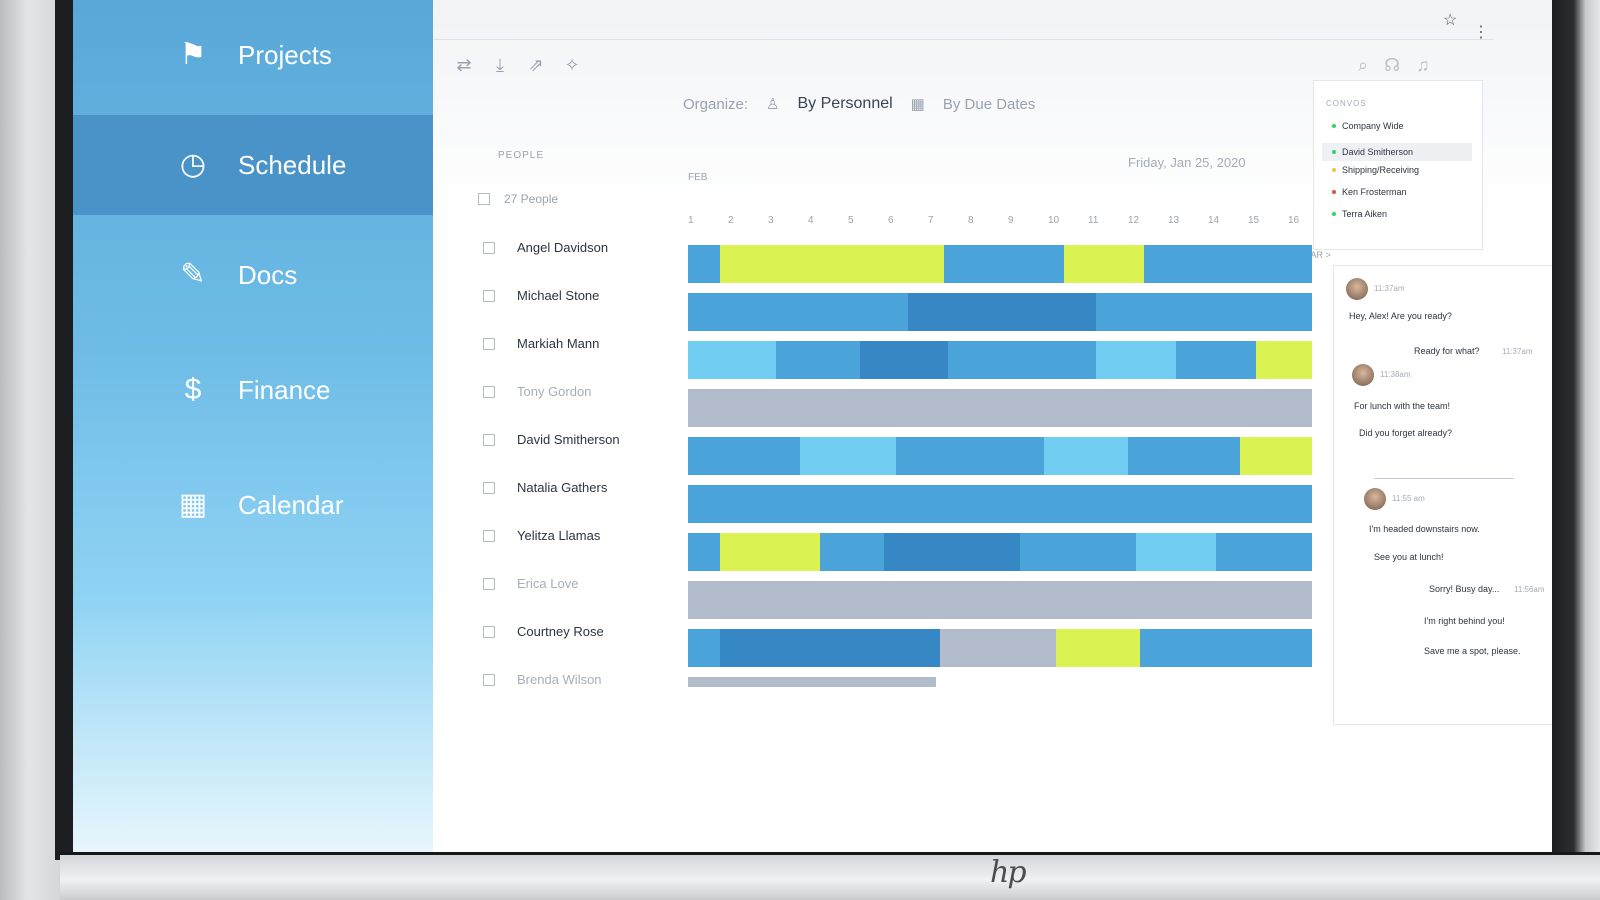 The height and width of the screenshot is (900, 1600). Describe the element at coordinates (1369, 192) in the screenshot. I see `convo-item: Ken Frosterman` at that location.